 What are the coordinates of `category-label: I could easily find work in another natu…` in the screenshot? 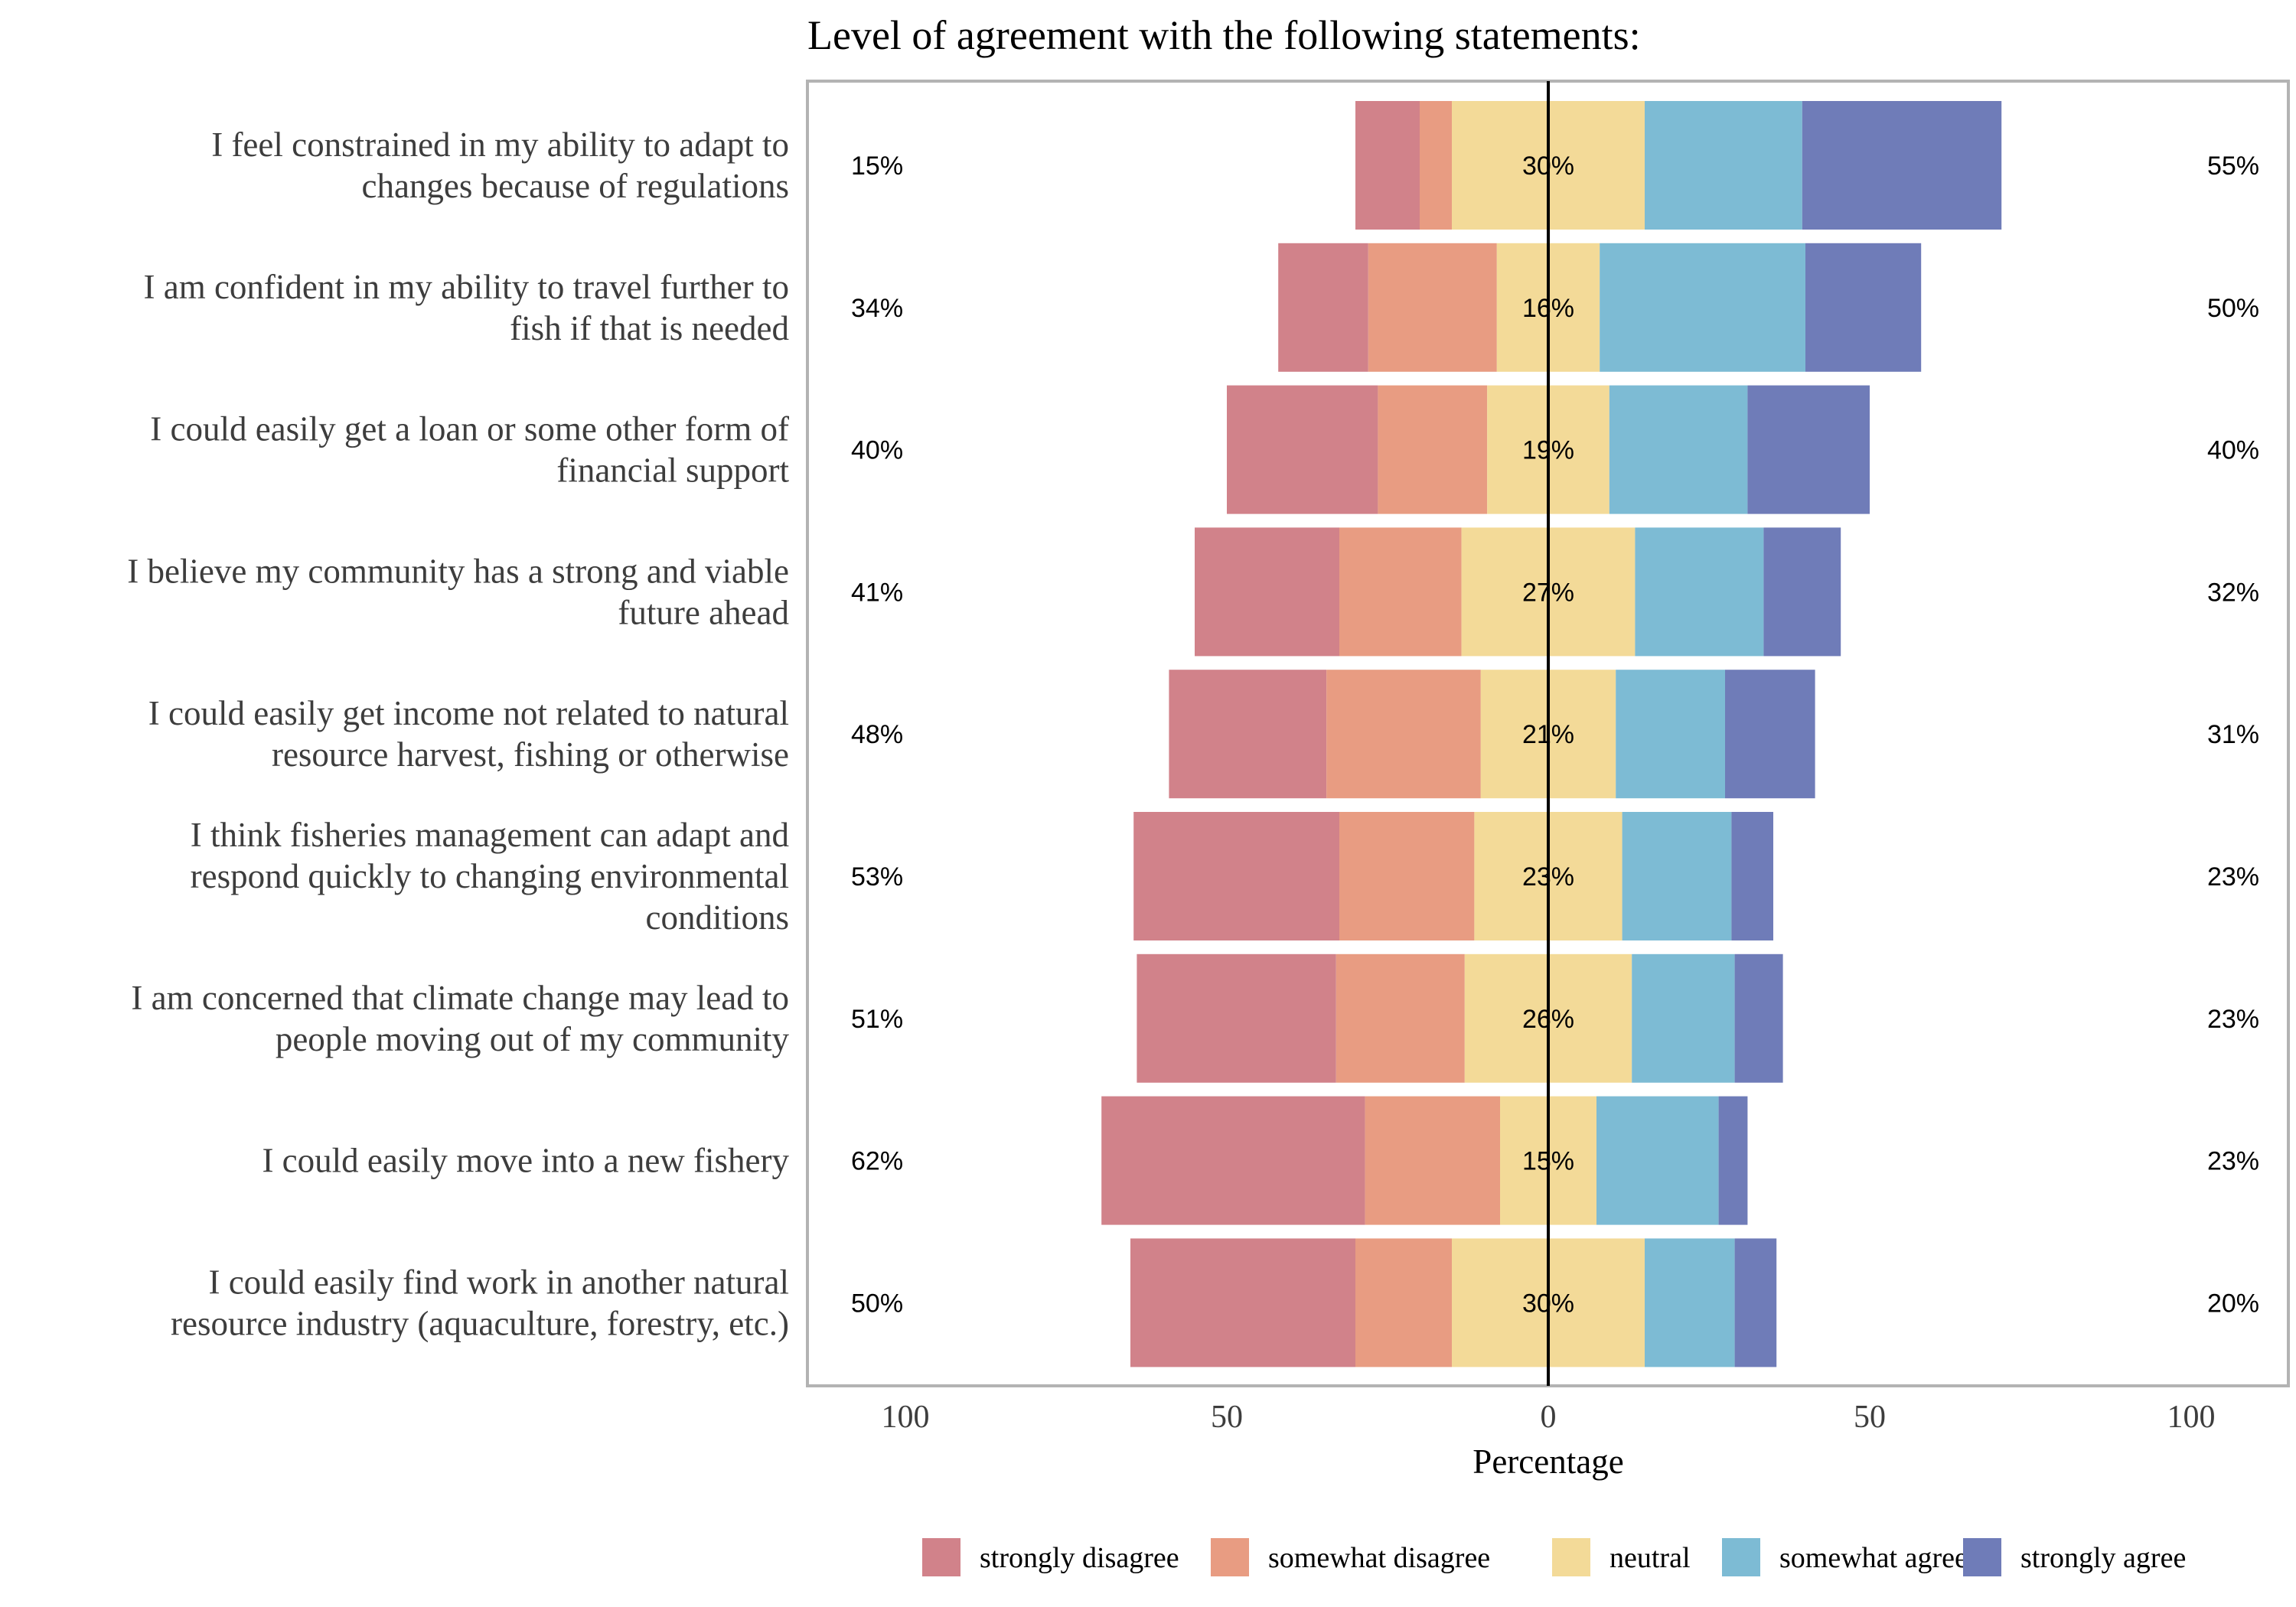 It's located at (480, 1302).